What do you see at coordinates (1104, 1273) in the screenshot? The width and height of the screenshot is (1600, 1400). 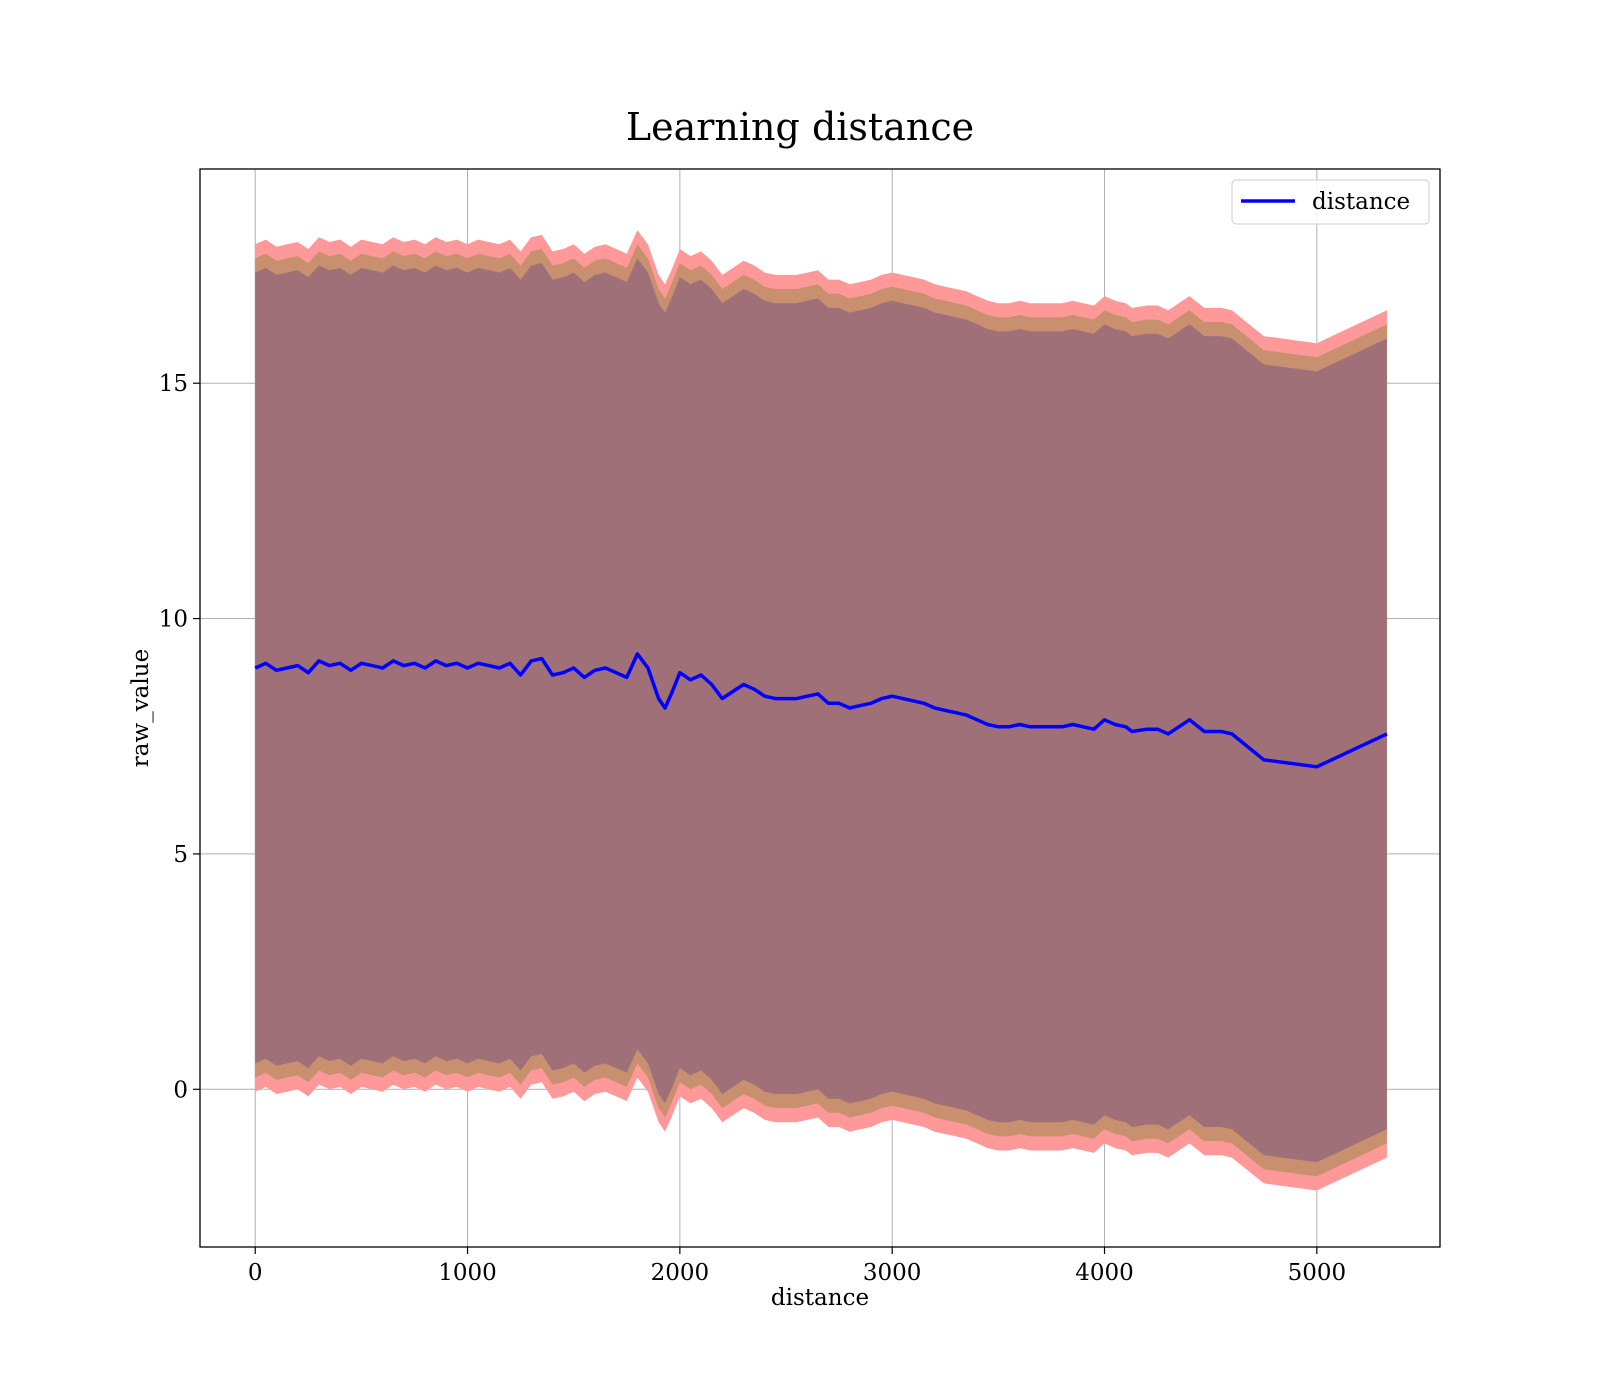 I see `x-tick-label: 4000` at bounding box center [1104, 1273].